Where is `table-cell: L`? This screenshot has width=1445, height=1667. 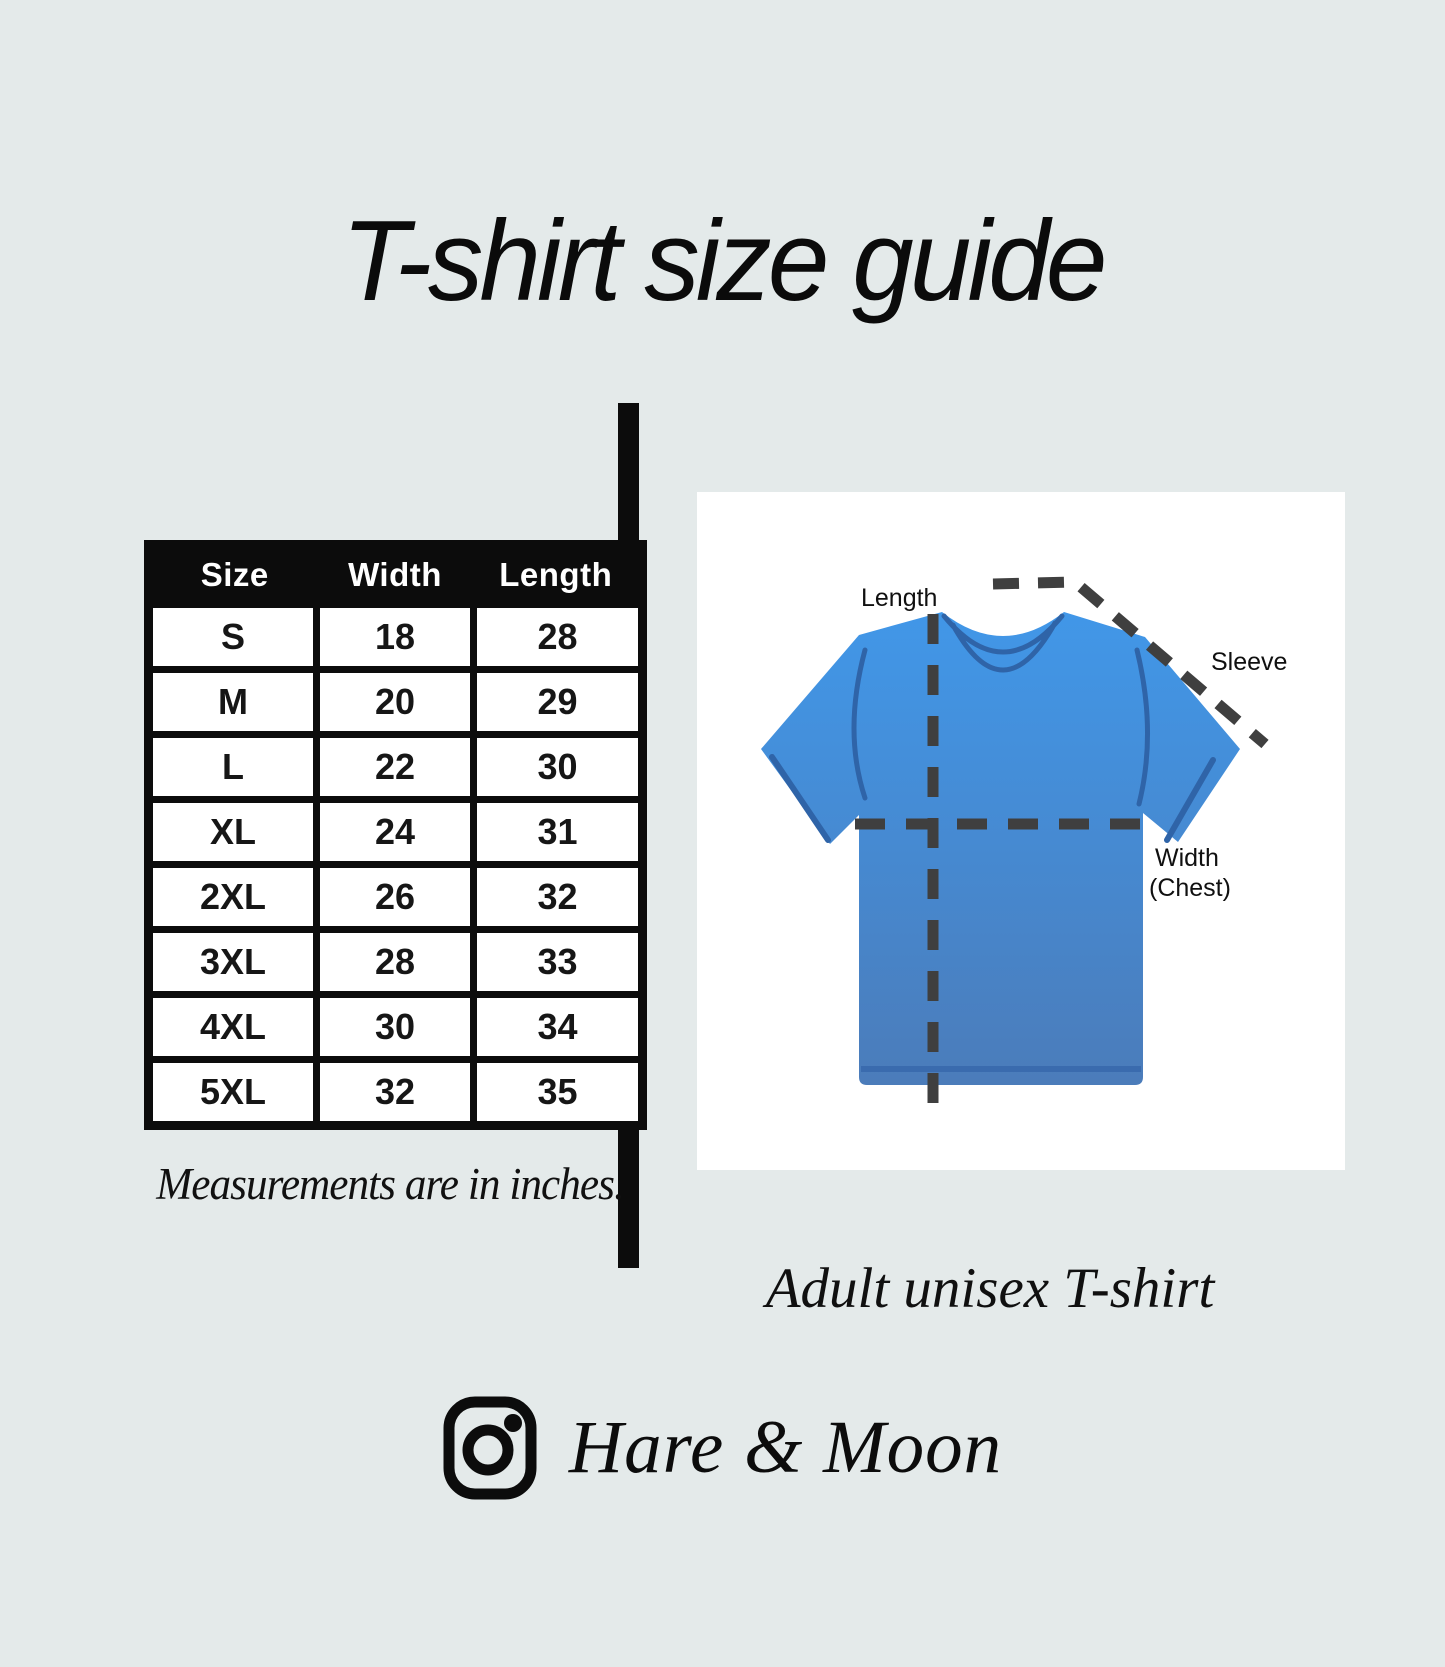 table-cell: L is located at coordinates (232, 767).